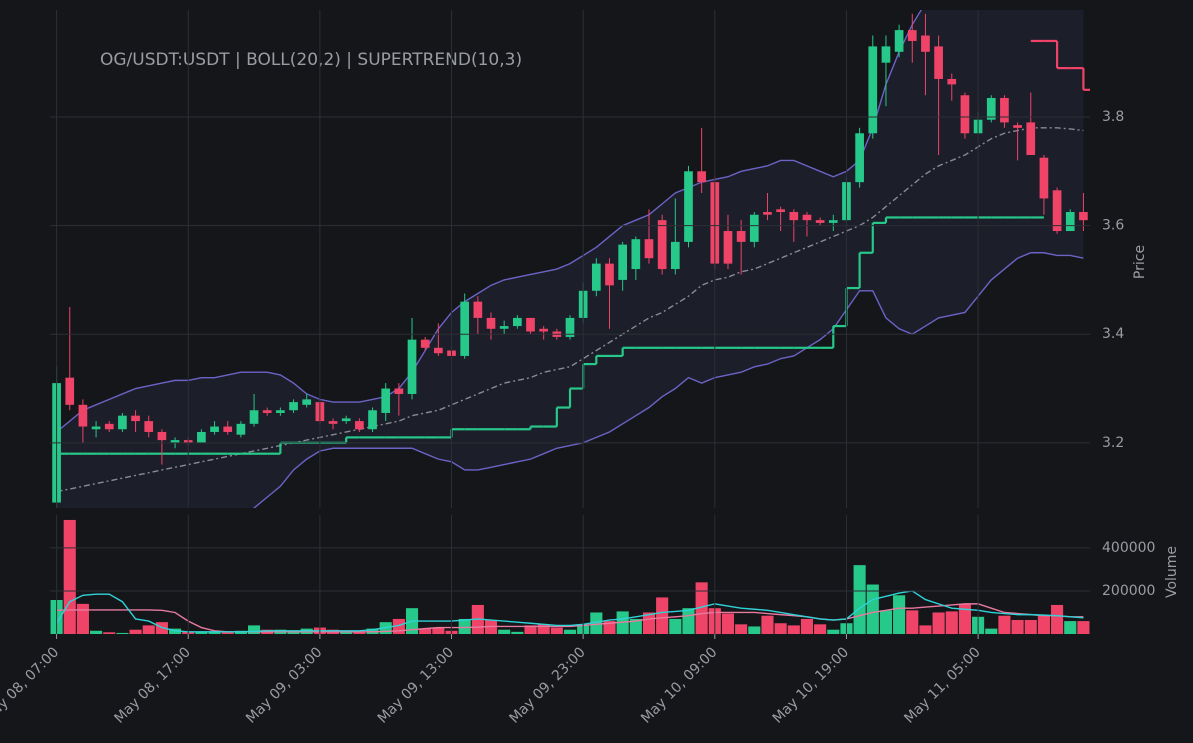 The image size is (1193, 743). I want to click on y-tick-label: 3.6, so click(1113, 226).